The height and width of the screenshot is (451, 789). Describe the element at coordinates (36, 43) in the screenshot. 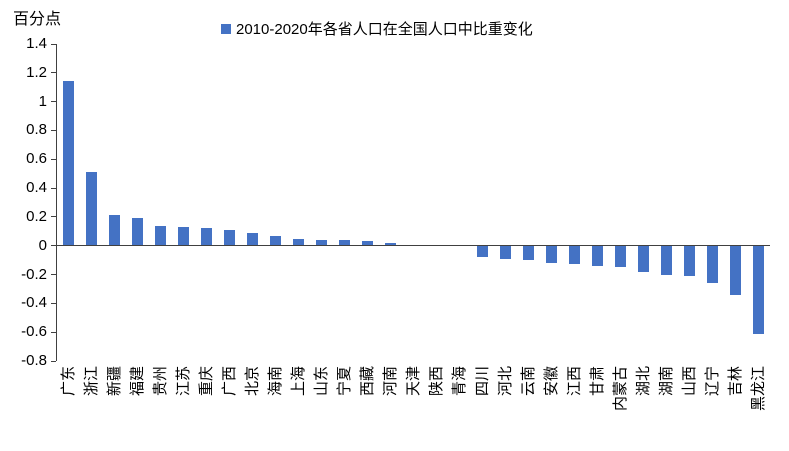

I see `y-axis-tick-label: 1.4` at that location.